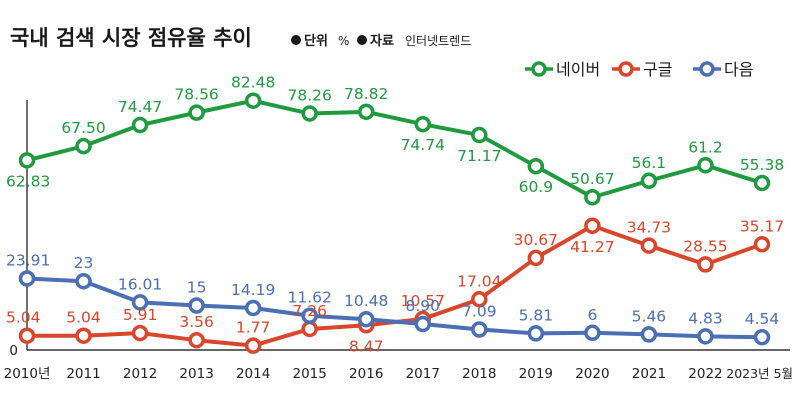 The width and height of the screenshot is (800, 403). What do you see at coordinates (479, 156) in the screenshot?
I see `data-label-naver: 71.17` at bounding box center [479, 156].